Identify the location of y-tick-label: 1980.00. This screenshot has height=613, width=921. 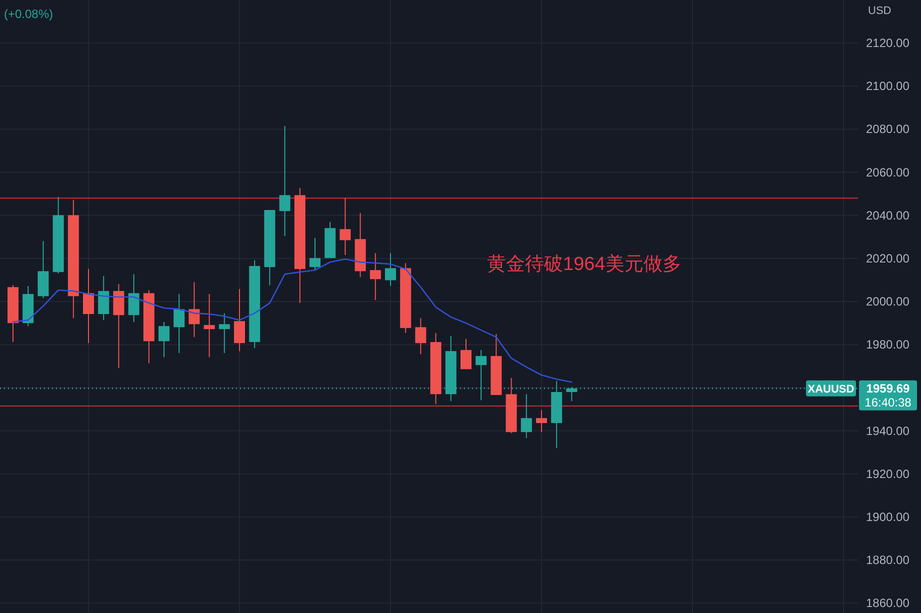
(888, 345).